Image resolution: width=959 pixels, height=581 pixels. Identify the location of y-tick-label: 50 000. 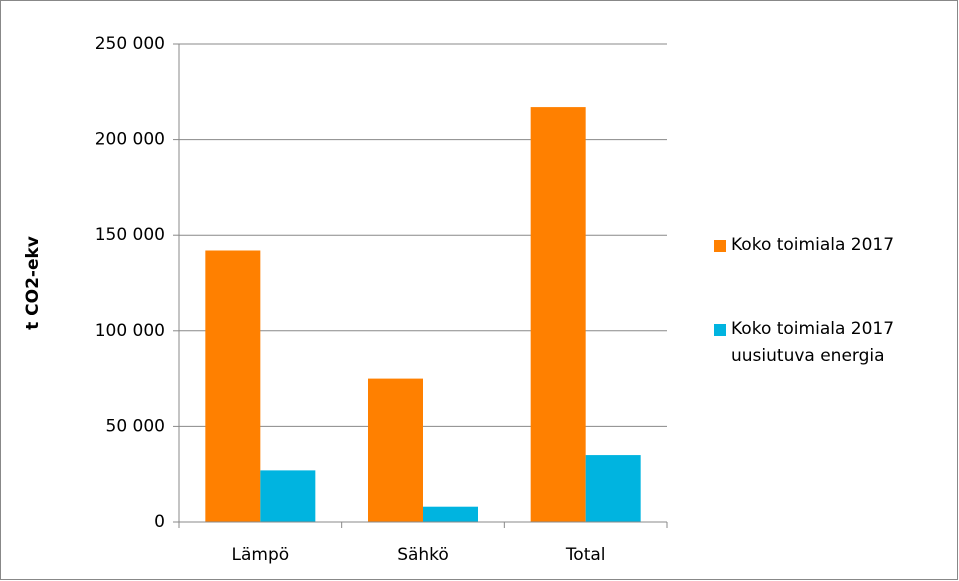
(135, 426).